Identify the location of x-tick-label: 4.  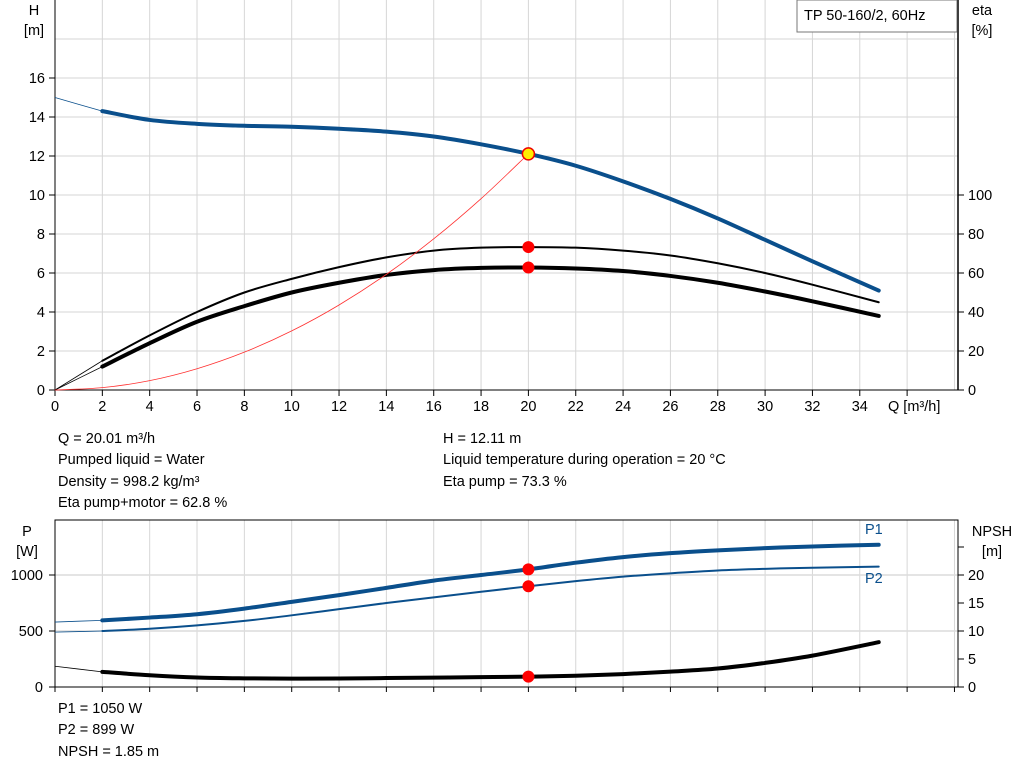
(150, 407).